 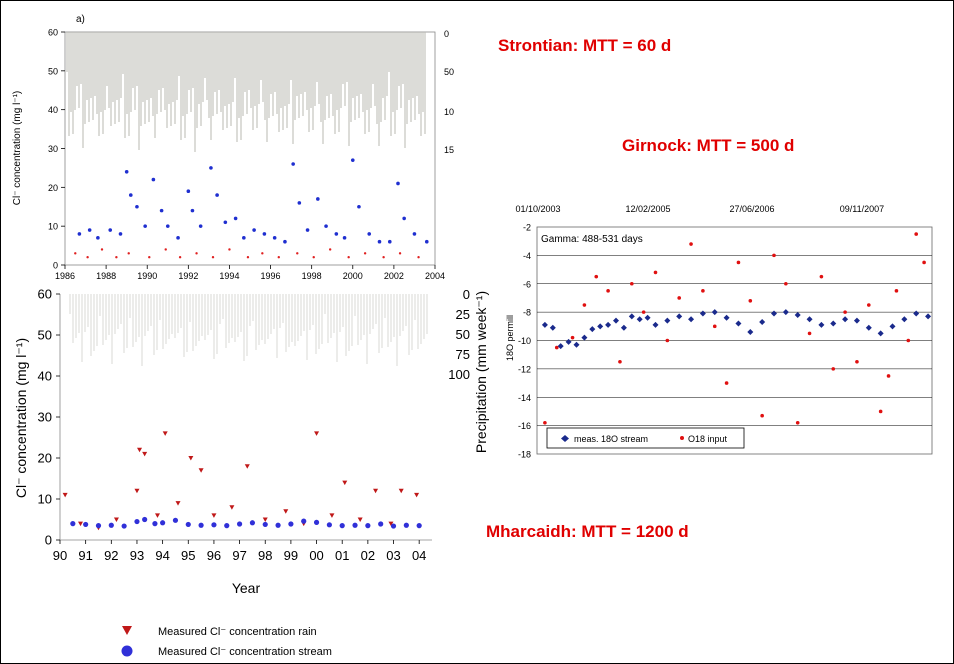 What do you see at coordinates (48, 540) in the screenshot?
I see `y-tick-label: 0` at bounding box center [48, 540].